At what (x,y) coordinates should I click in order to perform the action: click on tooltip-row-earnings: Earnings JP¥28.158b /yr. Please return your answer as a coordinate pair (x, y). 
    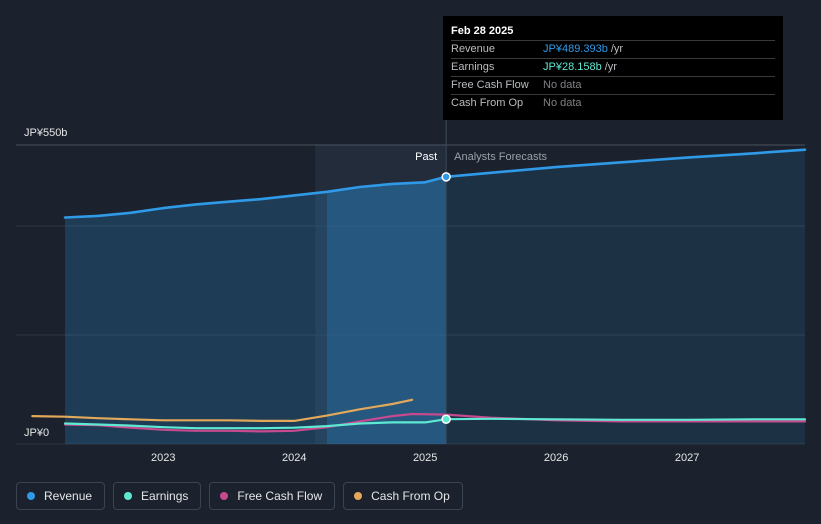
    Looking at the image, I should click on (613, 67).